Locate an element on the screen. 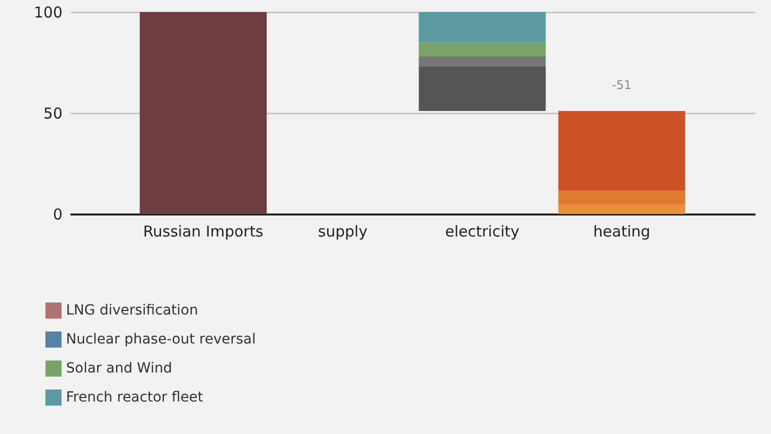 Image resolution: width=771 pixels, height=434 pixels. legend-label: Nuclear phase-out reversal is located at coordinates (161, 340).